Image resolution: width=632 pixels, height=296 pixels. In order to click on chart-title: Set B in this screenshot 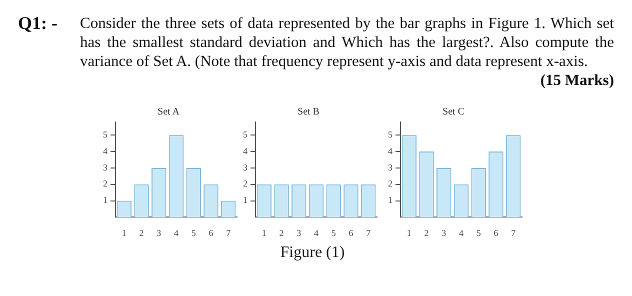, I will do `click(309, 112)`.